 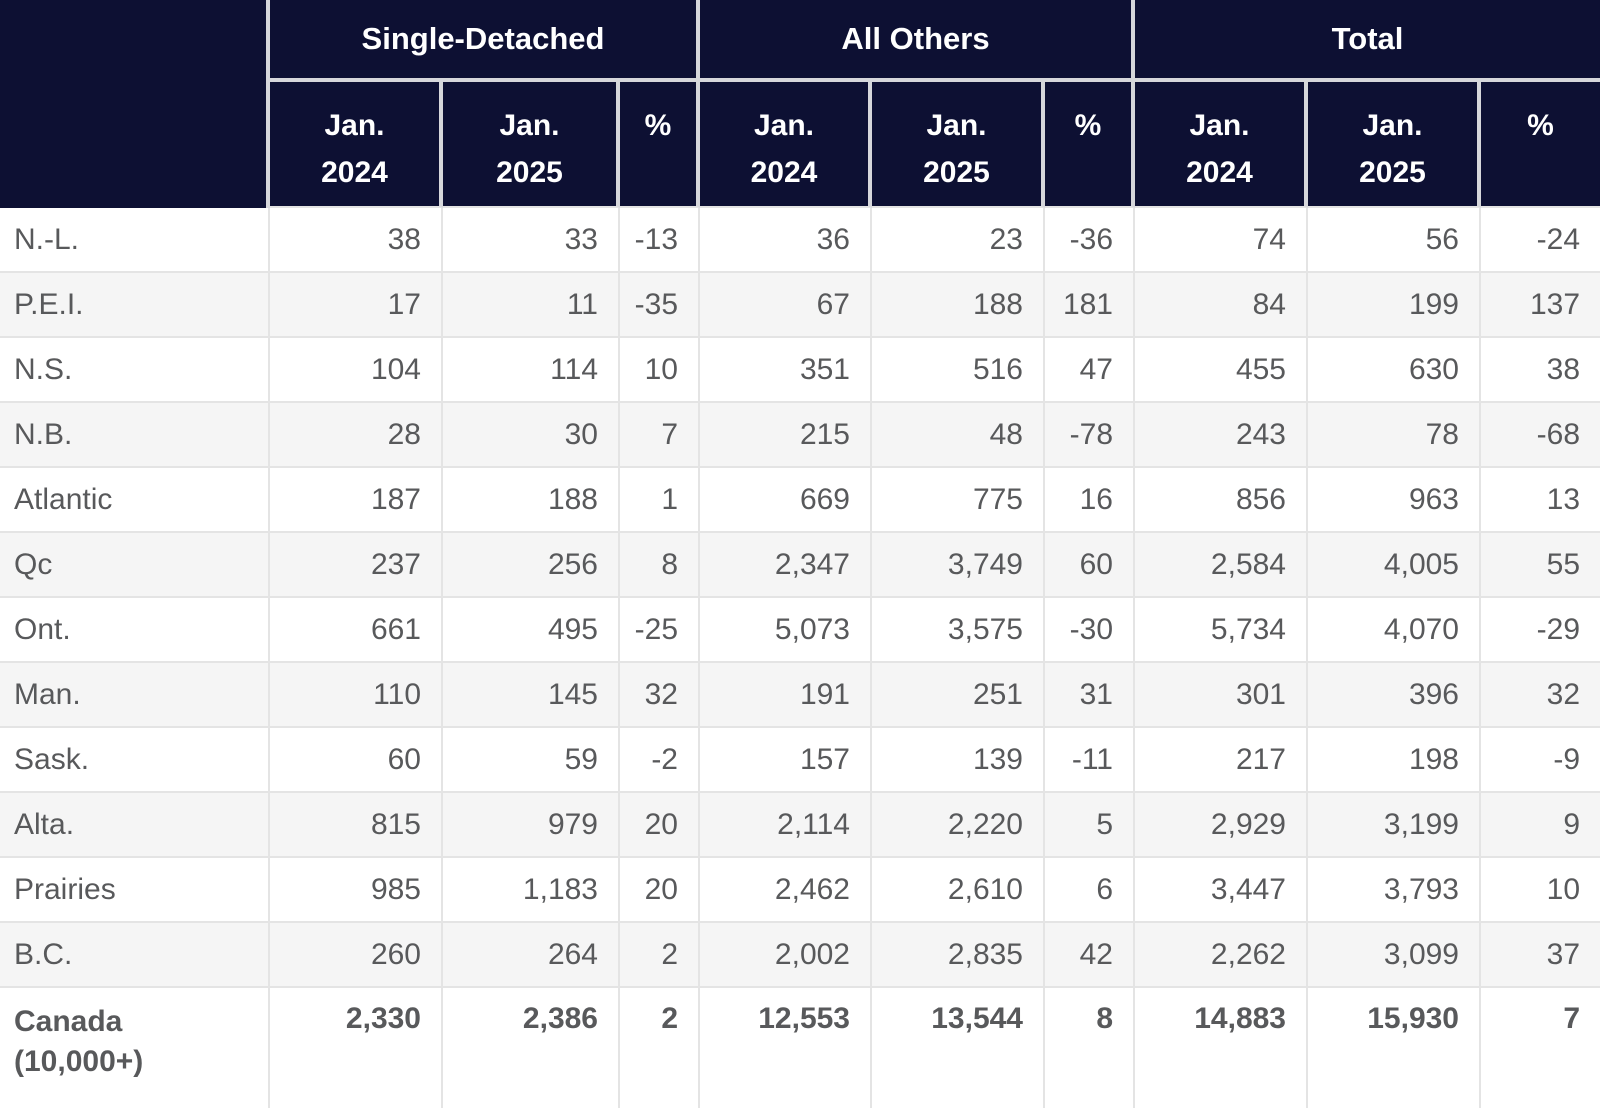 I want to click on value-cell: 243, so click(x=1221, y=435).